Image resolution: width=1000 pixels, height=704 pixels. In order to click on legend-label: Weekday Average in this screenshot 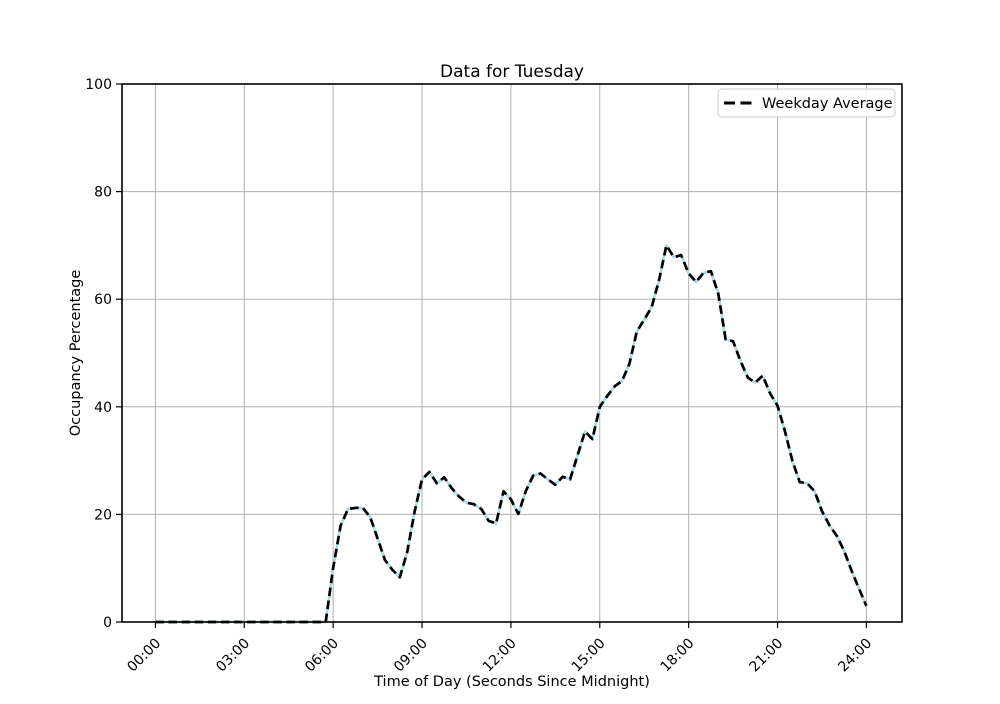, I will do `click(827, 104)`.